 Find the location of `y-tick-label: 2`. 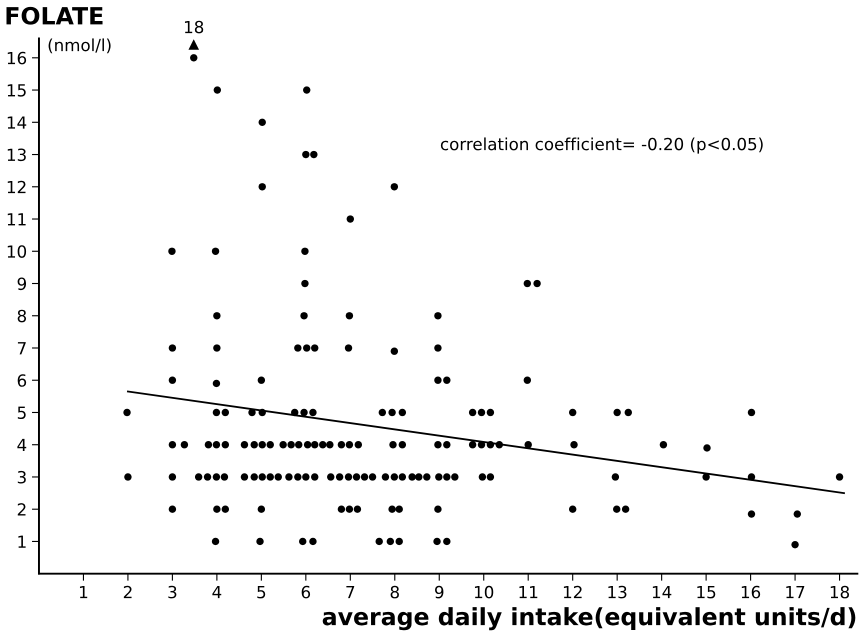

y-tick-label: 2 is located at coordinates (22, 509).